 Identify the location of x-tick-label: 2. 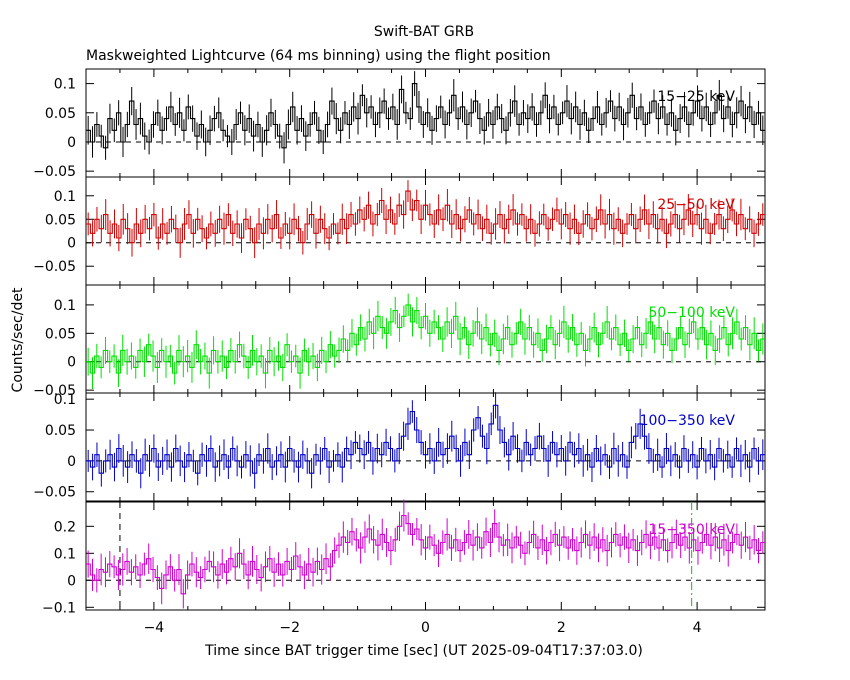
(561, 628).